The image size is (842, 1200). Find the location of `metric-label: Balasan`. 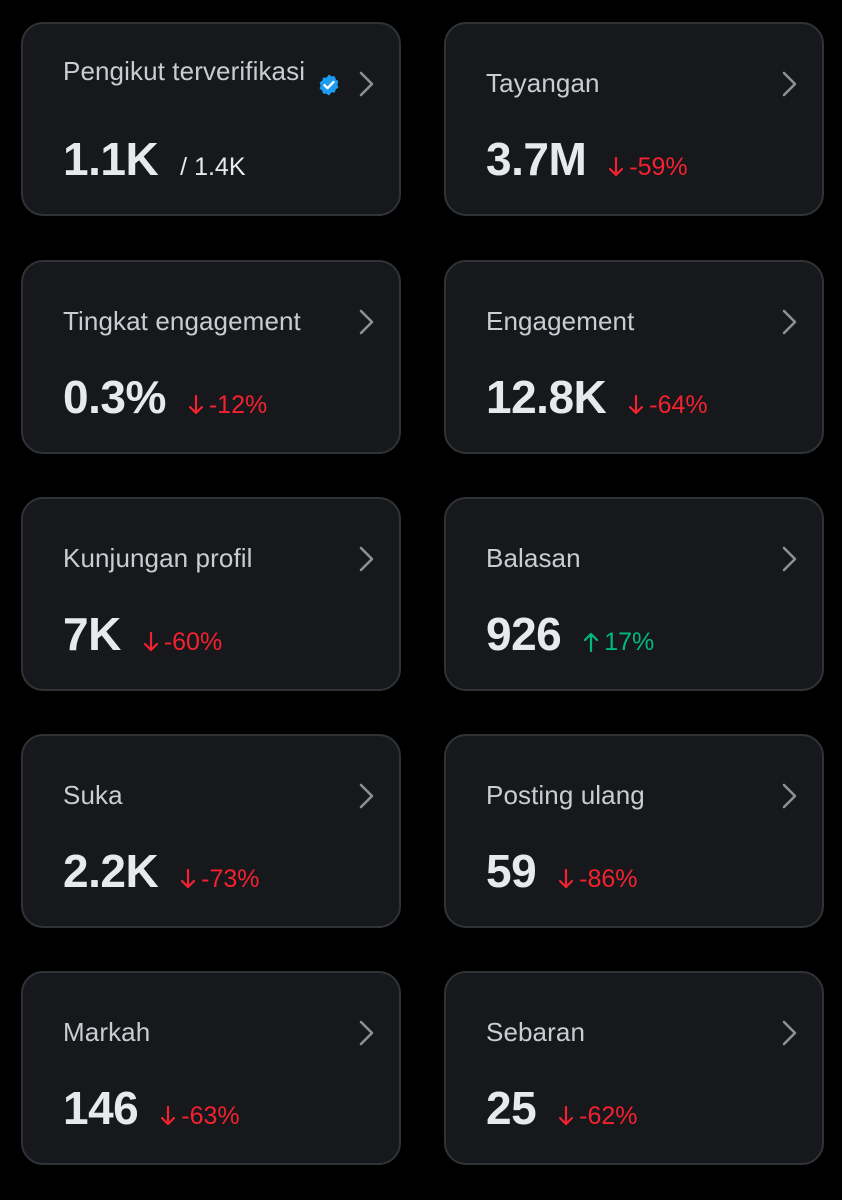

metric-label: Balasan is located at coordinates (533, 558).